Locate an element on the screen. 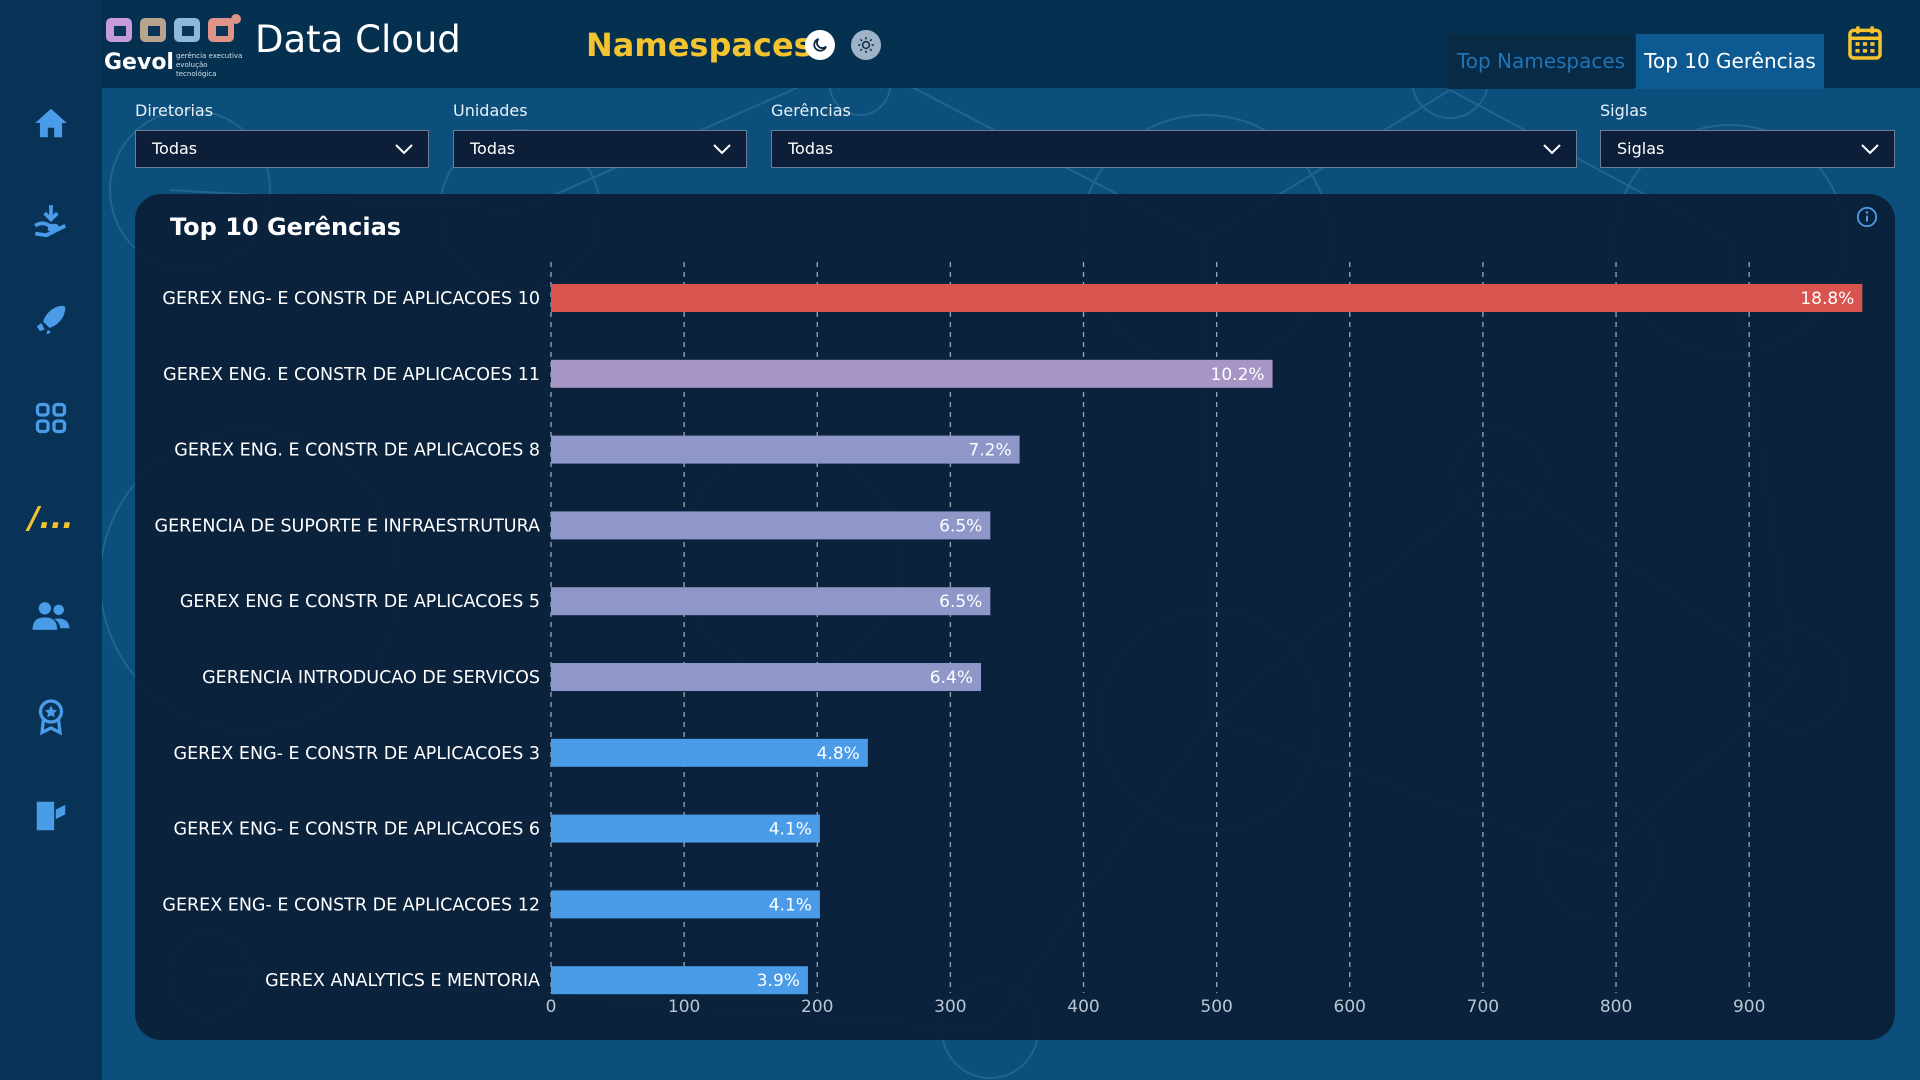  x-tick-label: 100 is located at coordinates (684, 1007).